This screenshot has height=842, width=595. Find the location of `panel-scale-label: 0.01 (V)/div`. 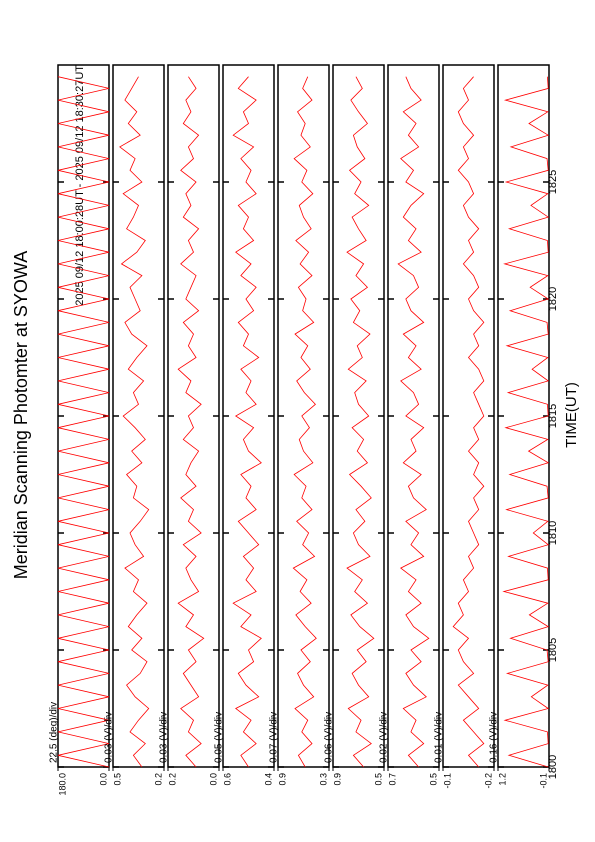

panel-scale-label: 0.01 (V)/div is located at coordinates (439, 737).